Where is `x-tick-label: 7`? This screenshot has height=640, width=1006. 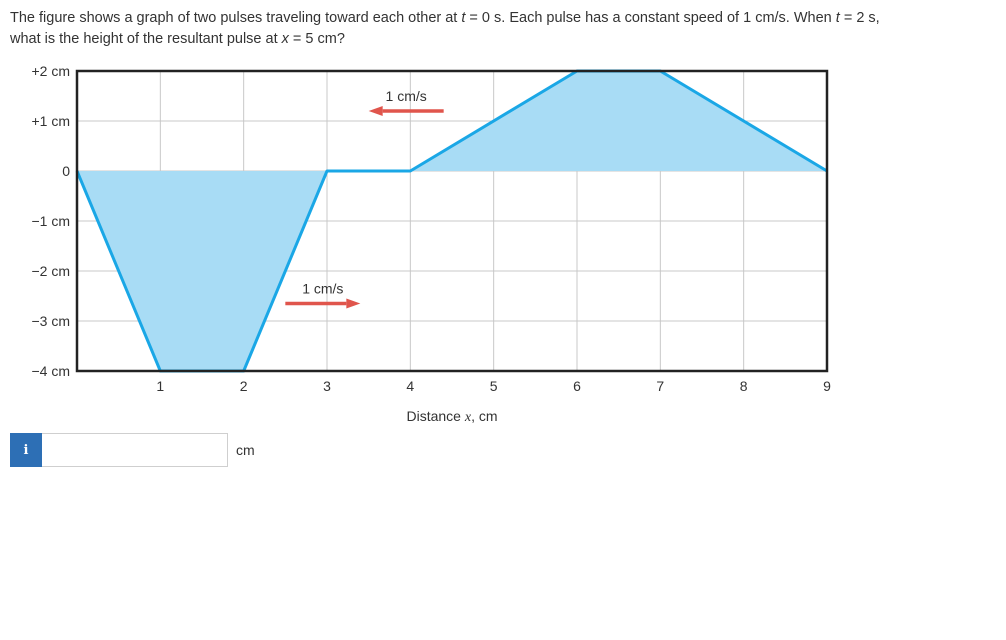 x-tick-label: 7 is located at coordinates (660, 386).